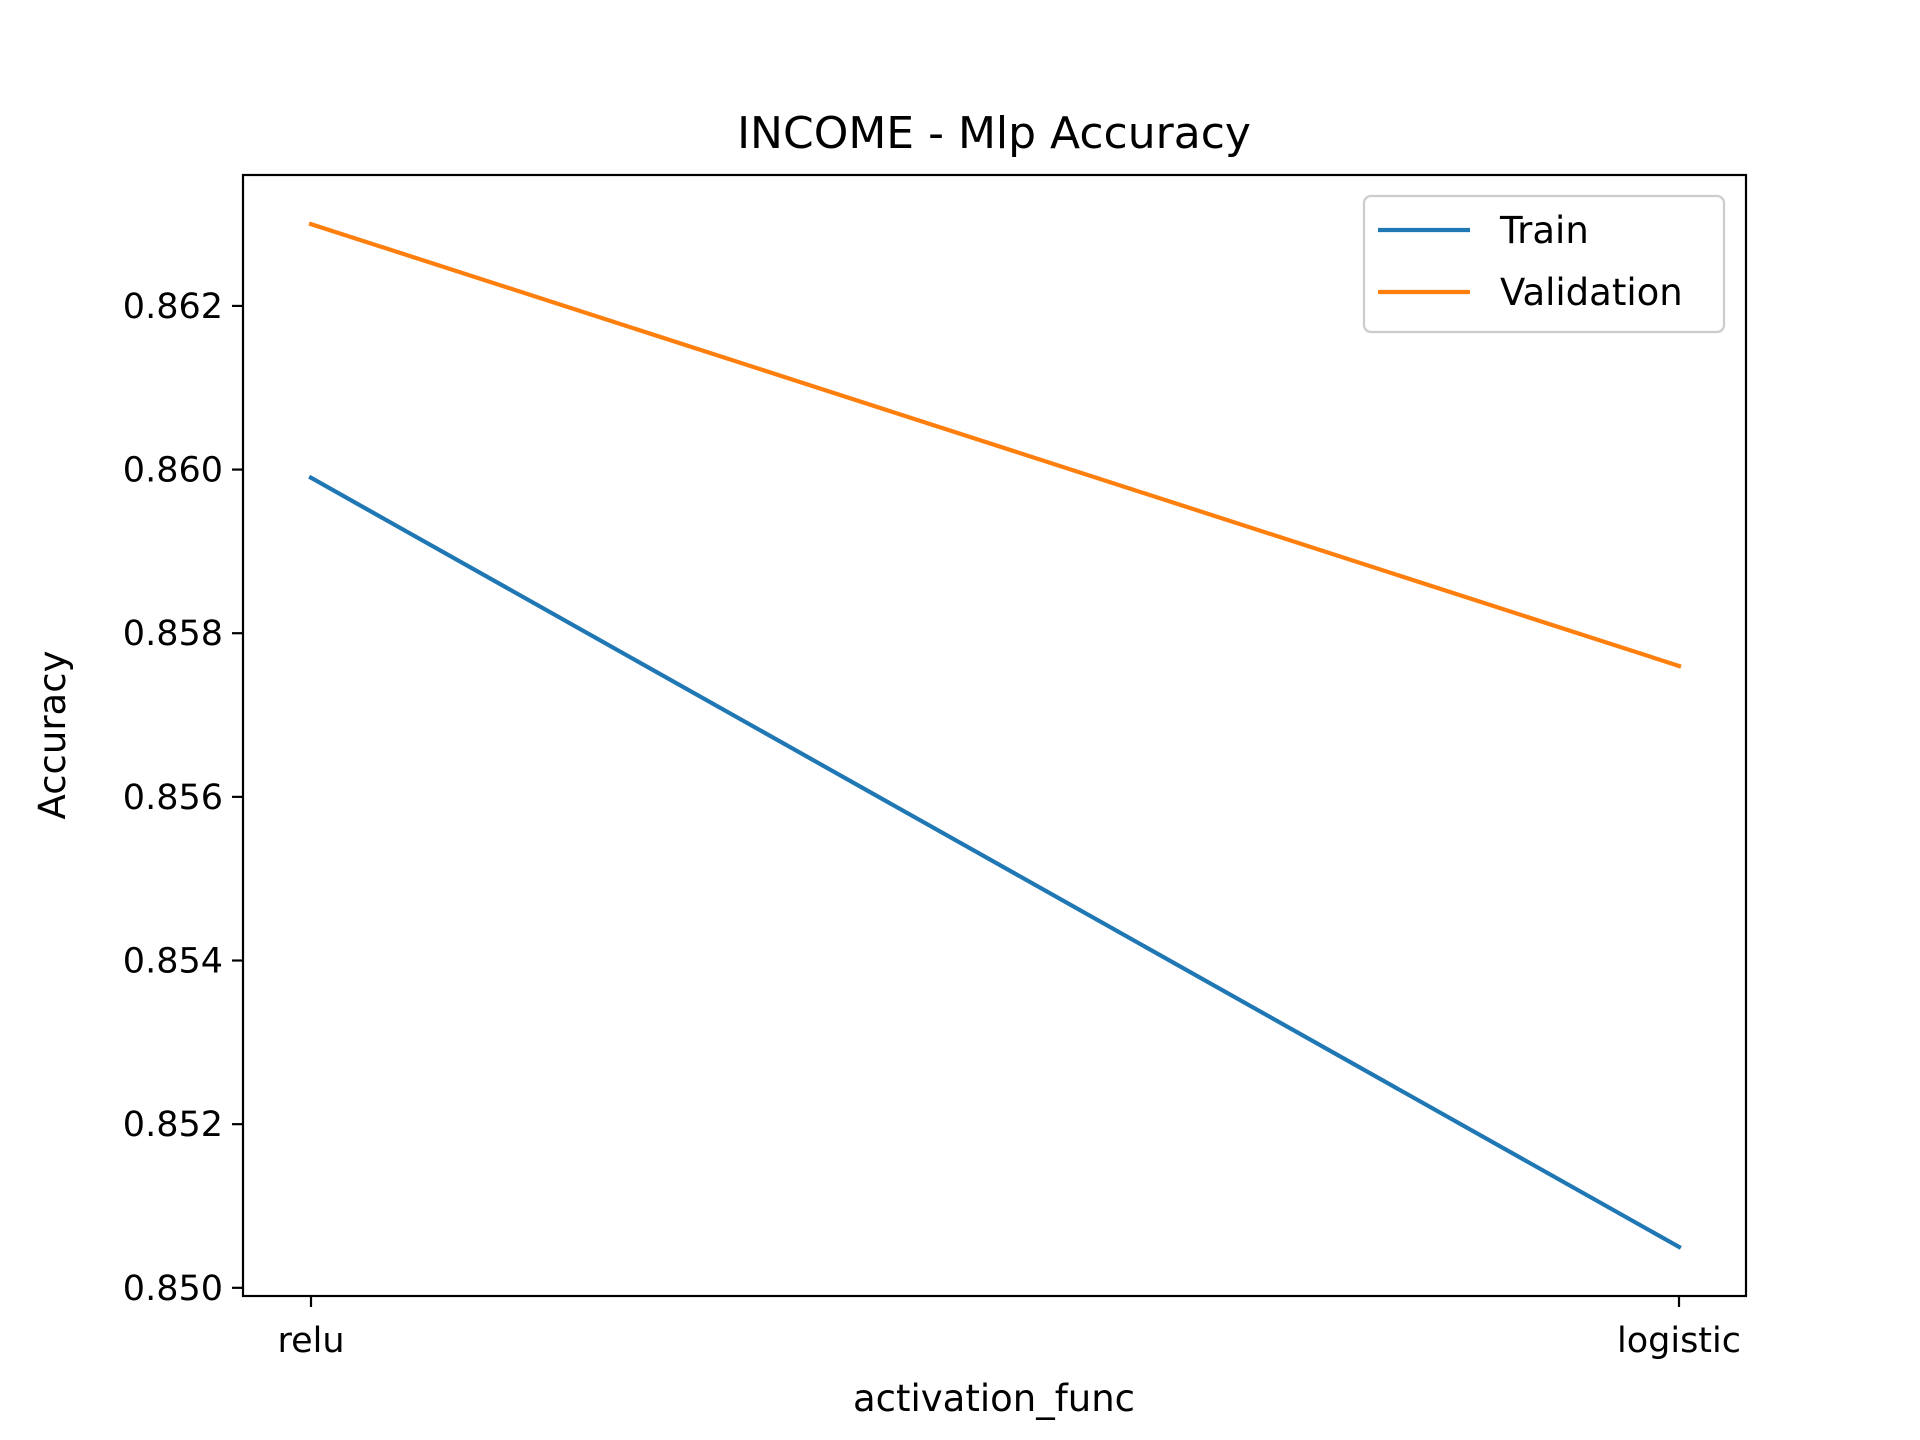  I want to click on legend: Train Validation, so click(1544, 264).